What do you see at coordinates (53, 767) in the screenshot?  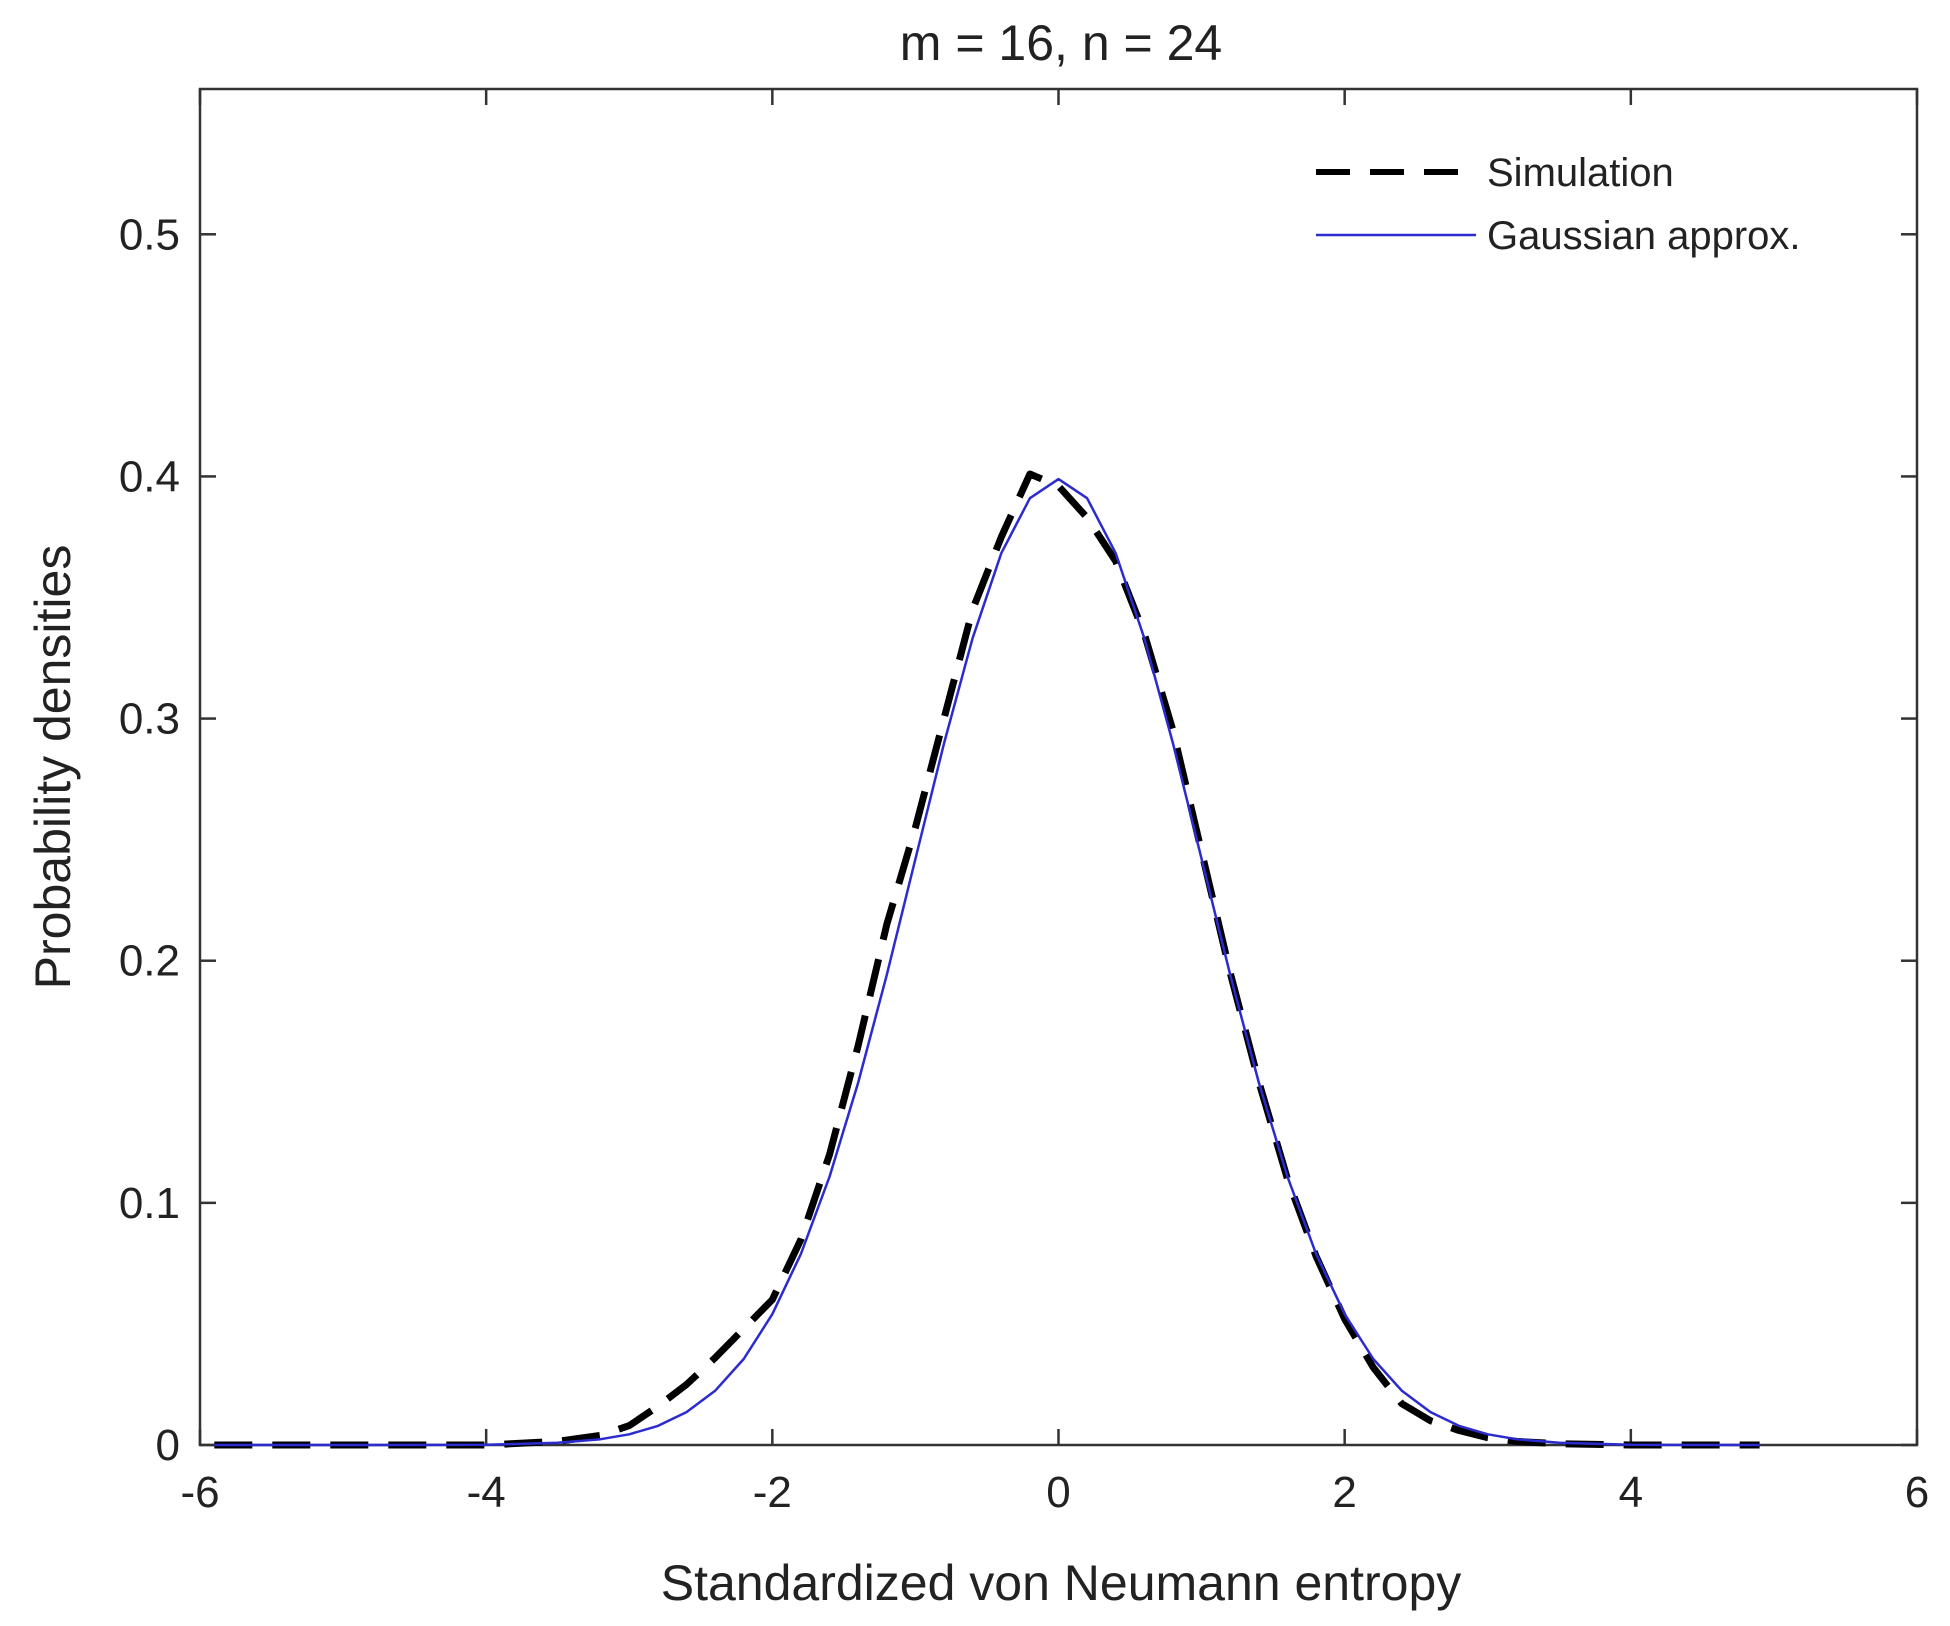 I see `y-axis-label: Probability densities` at bounding box center [53, 767].